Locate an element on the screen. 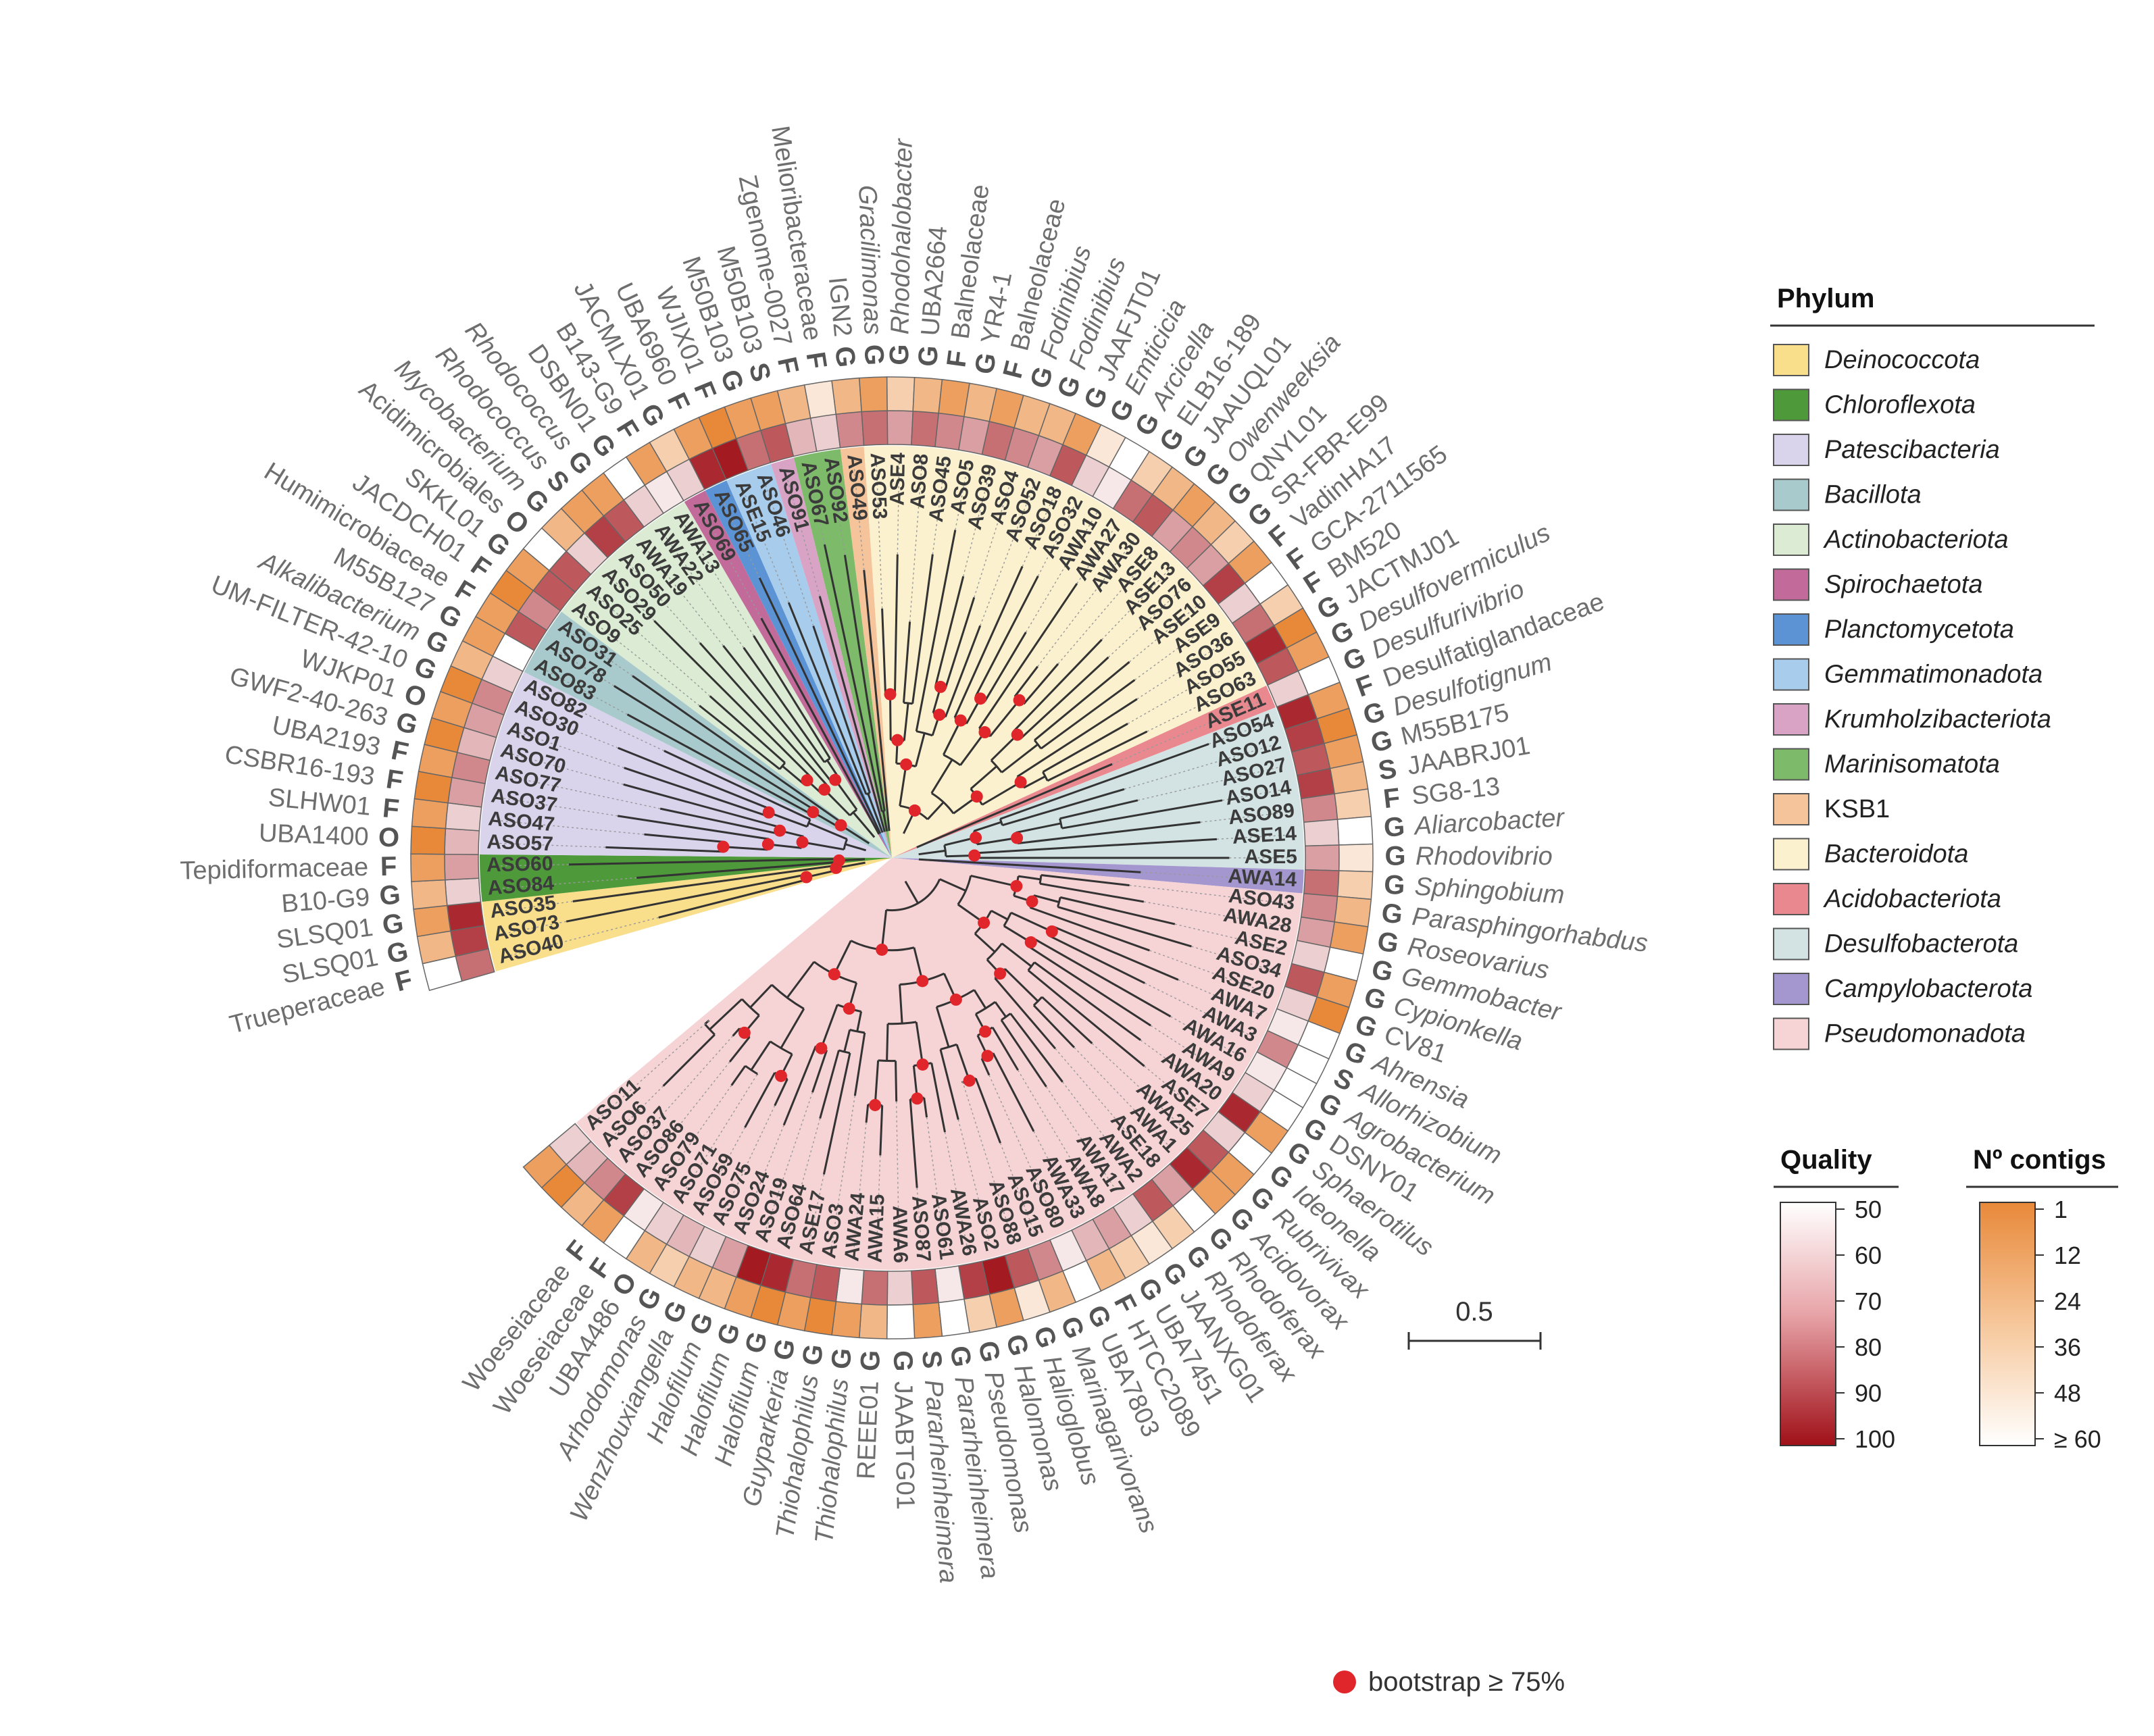 The width and height of the screenshot is (2154, 1736). quality-tick-label: 50 is located at coordinates (1868, 1209).